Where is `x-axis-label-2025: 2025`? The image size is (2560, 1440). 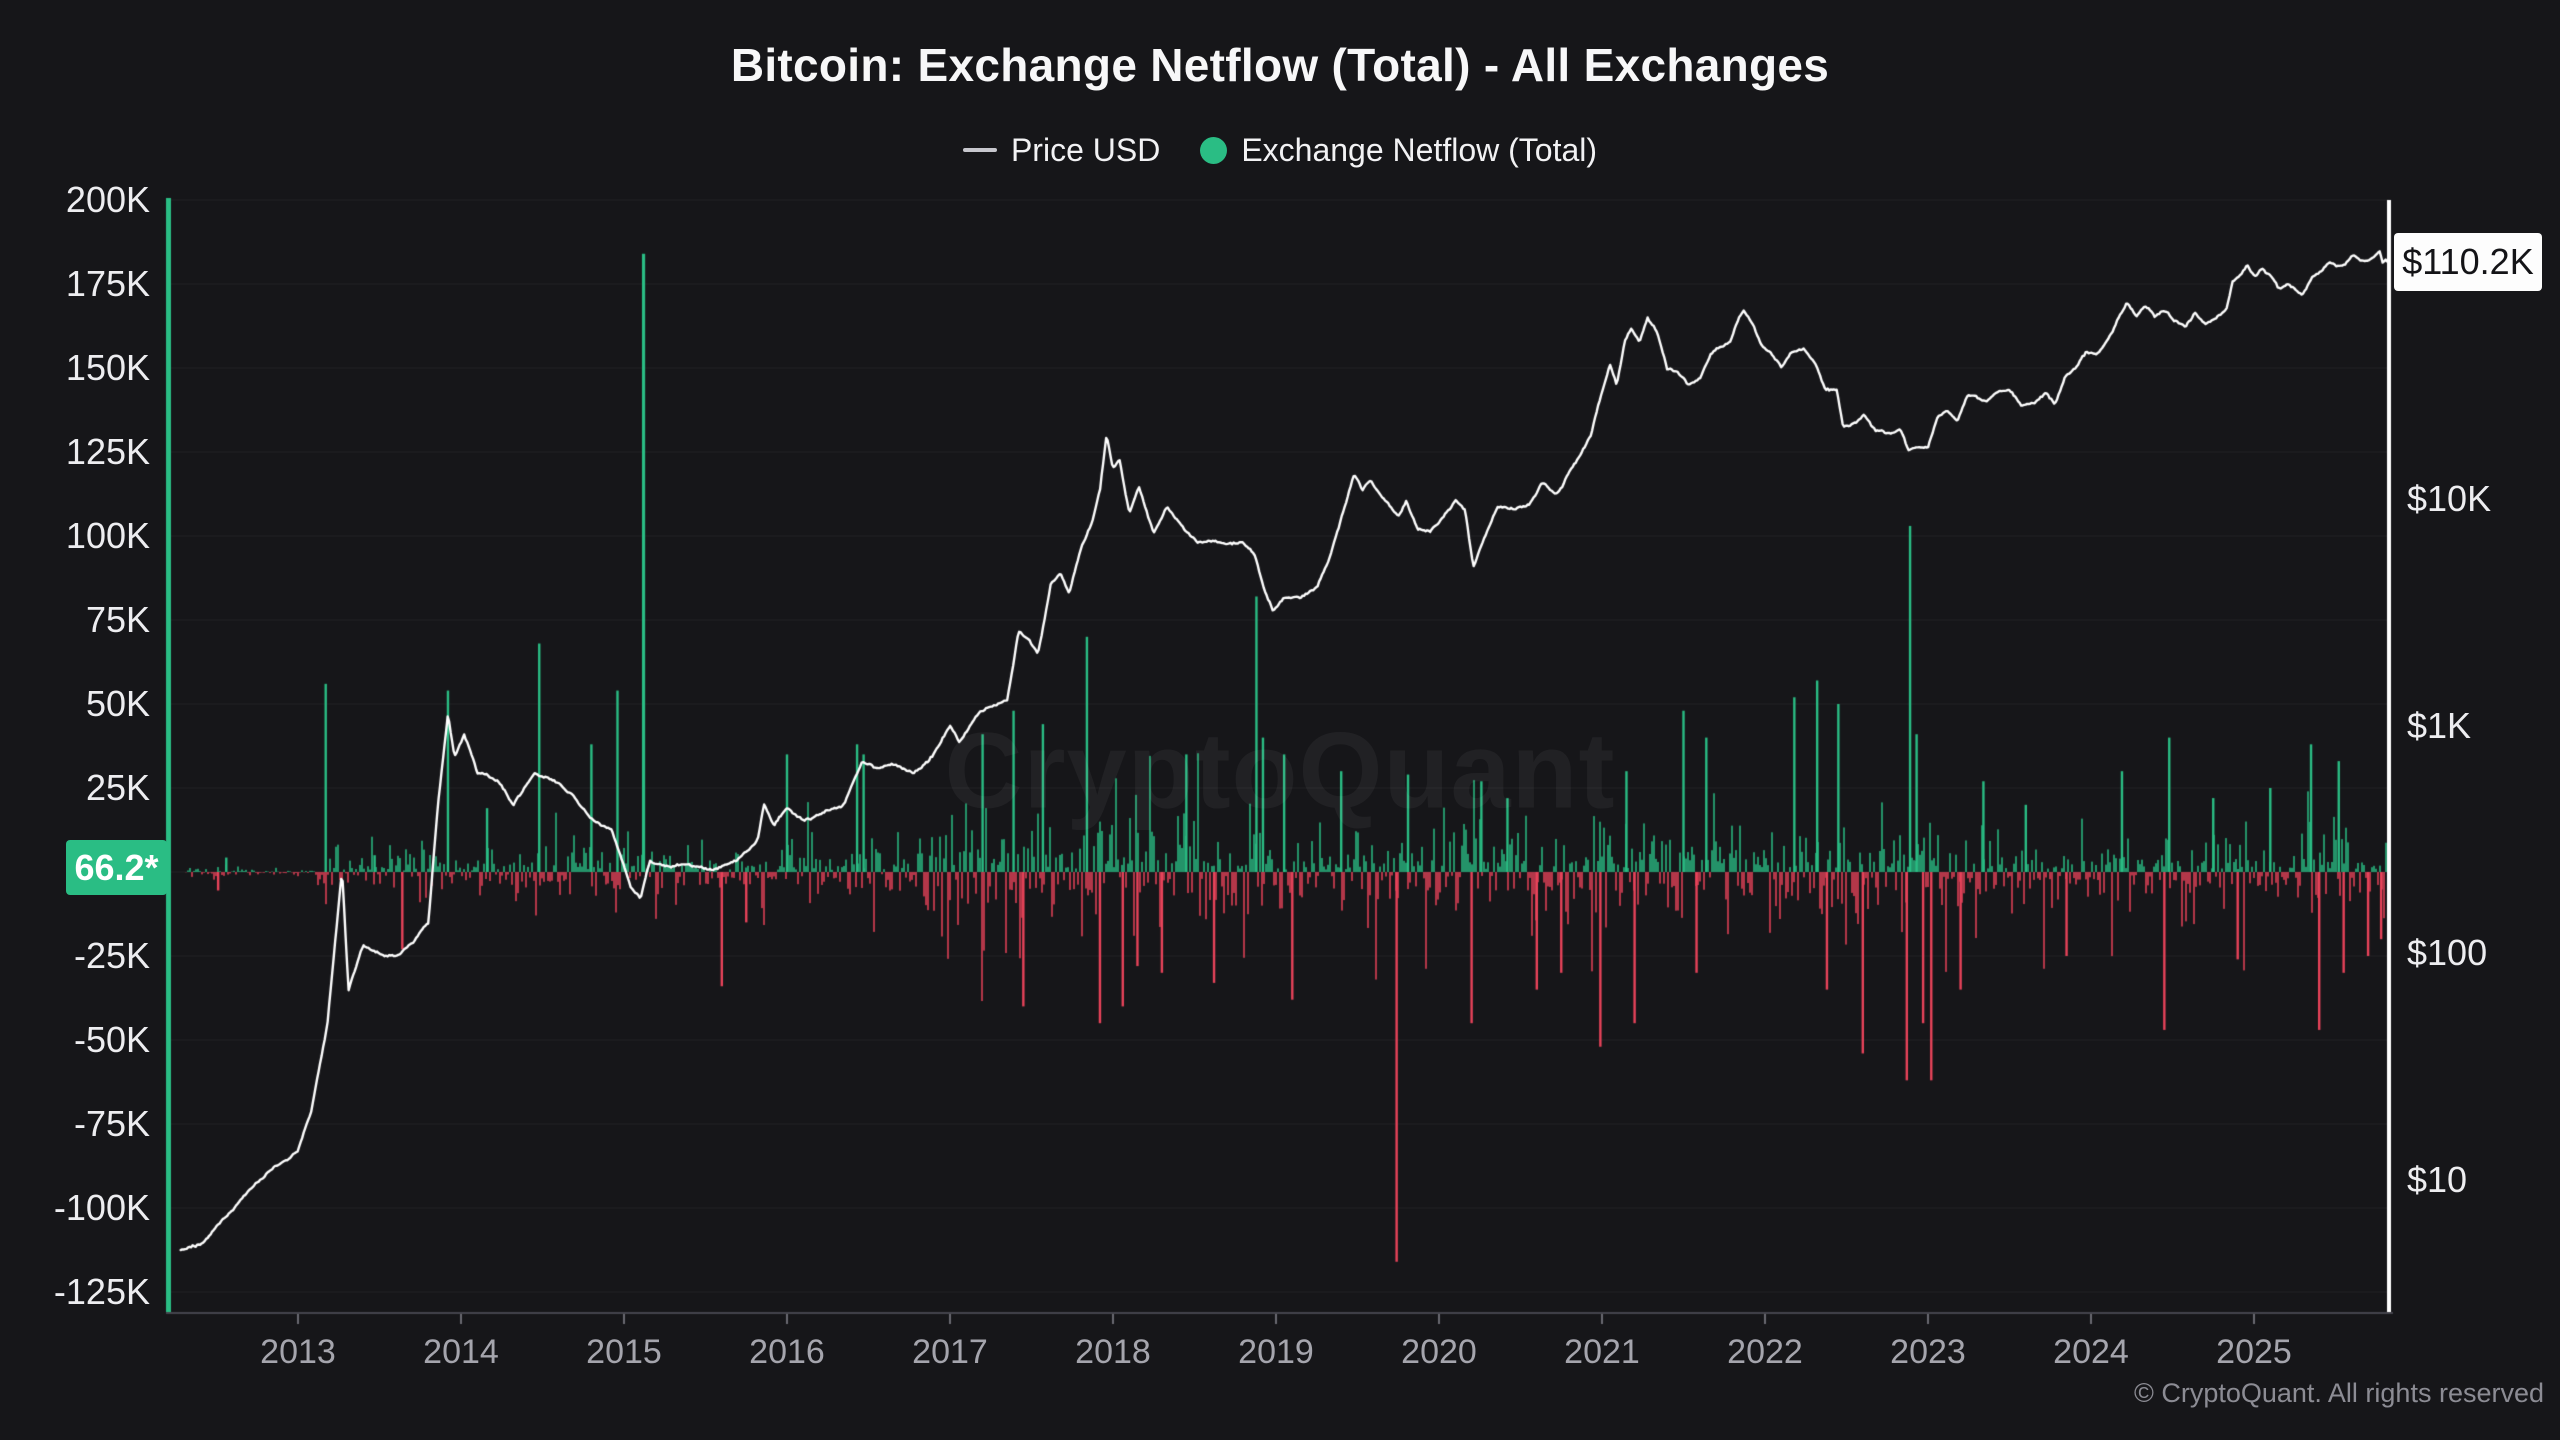
x-axis-label-2025: 2025 is located at coordinates (2254, 1352).